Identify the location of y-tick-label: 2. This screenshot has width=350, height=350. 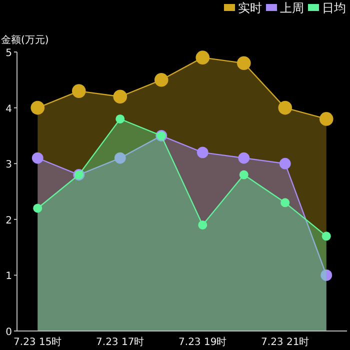
(9, 220).